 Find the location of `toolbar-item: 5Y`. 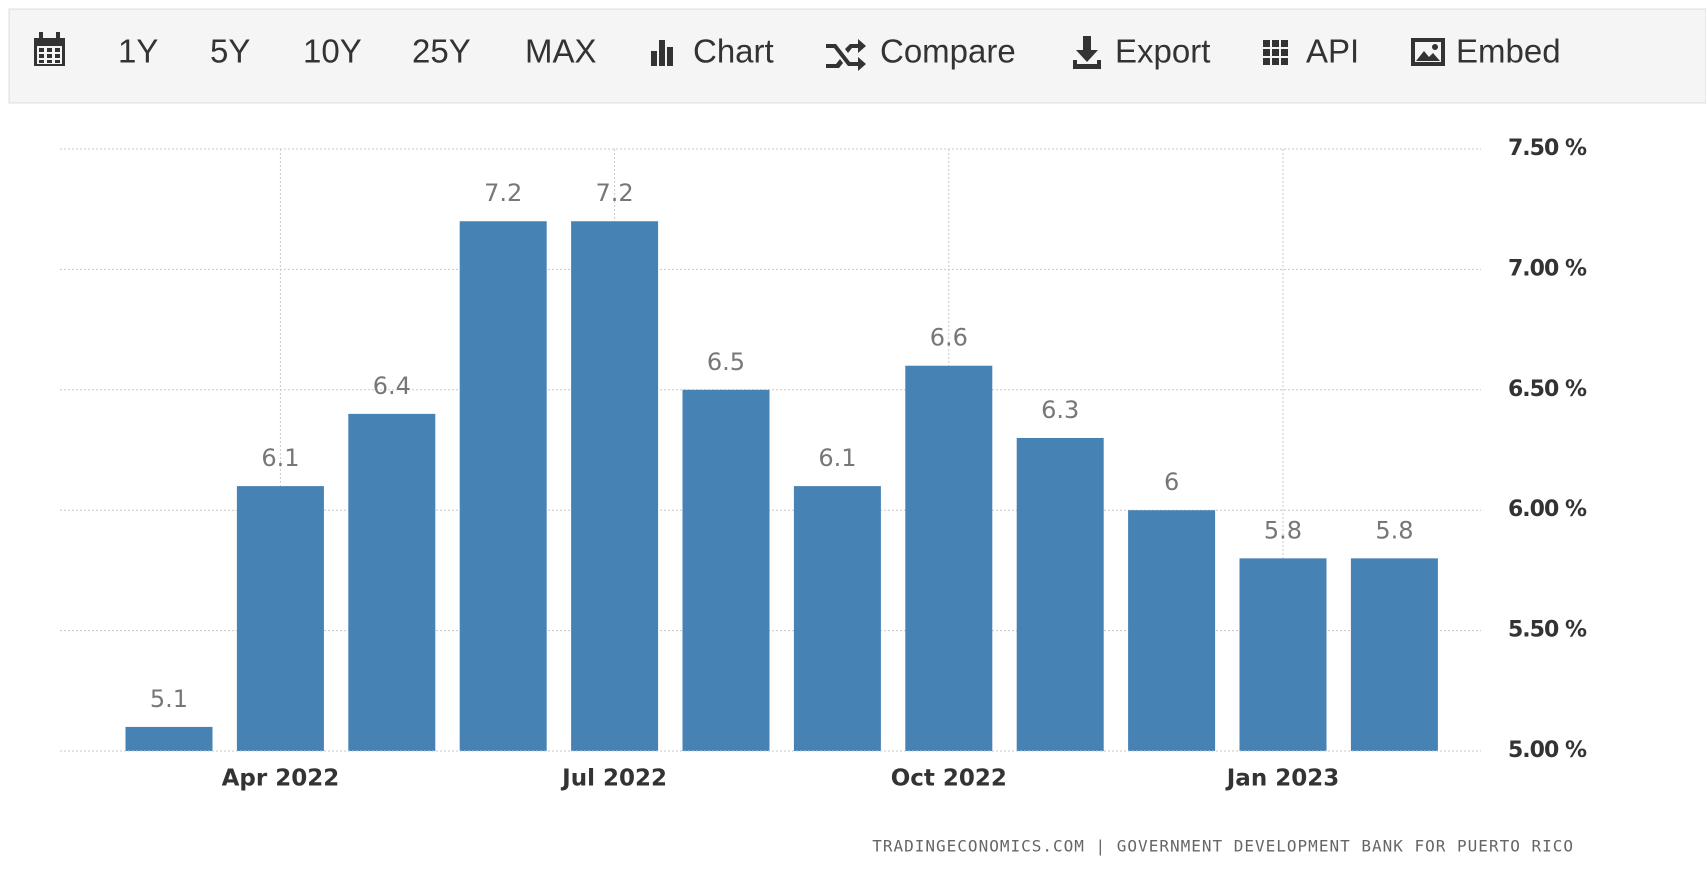

toolbar-item: 5Y is located at coordinates (230, 51).